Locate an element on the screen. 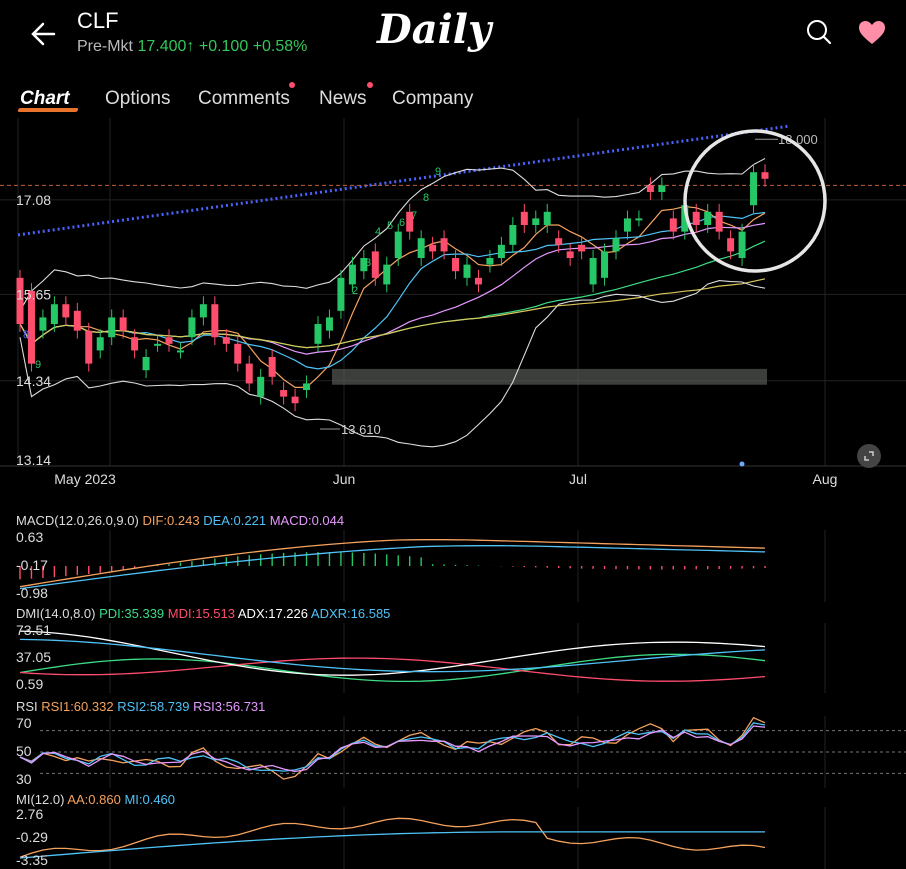  rsi-legend: RSI RSI1:60.332 RSI2:58.739 RSI3:56.731 is located at coordinates (140, 706).